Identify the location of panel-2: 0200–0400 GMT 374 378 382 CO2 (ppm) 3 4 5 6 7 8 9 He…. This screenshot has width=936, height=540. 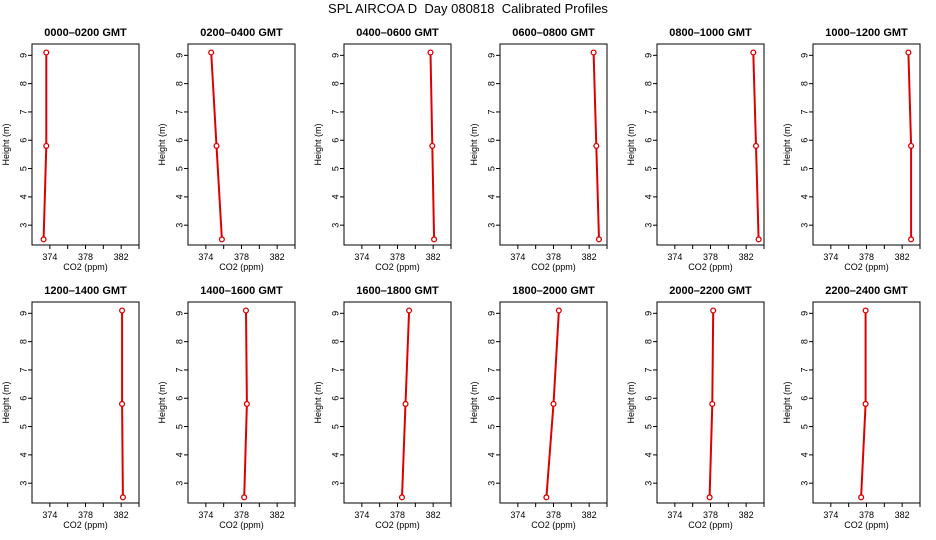
(226, 149).